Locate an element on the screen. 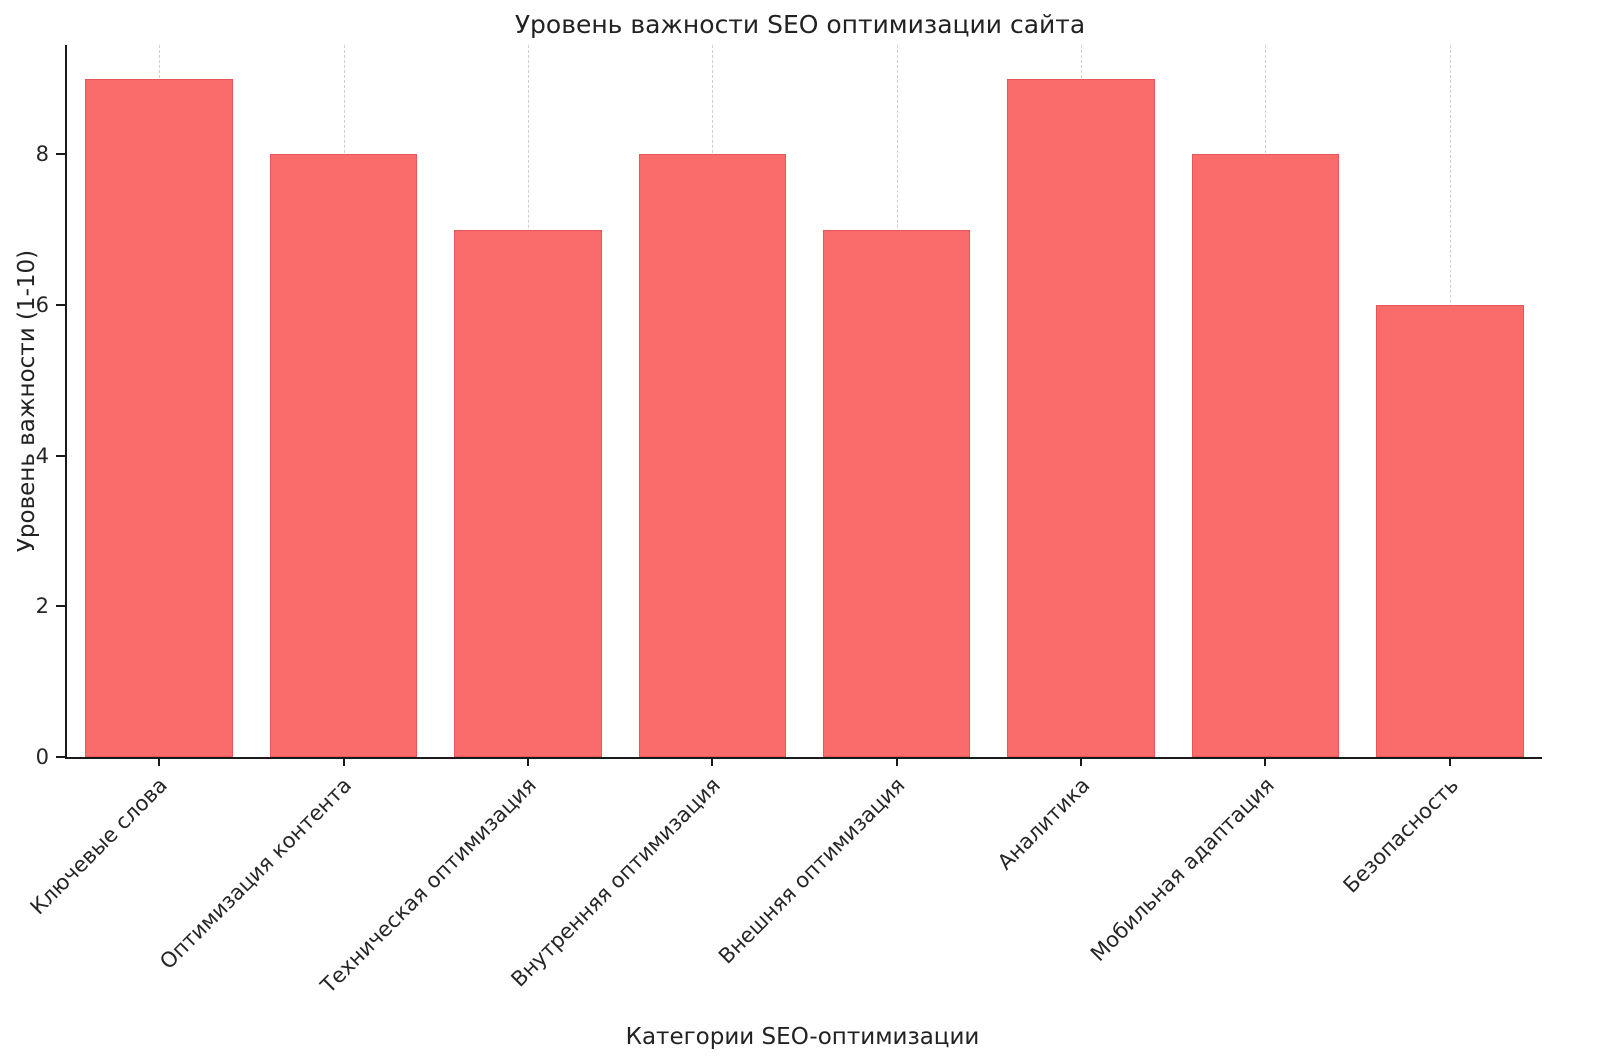 The image size is (1600, 1062). y-tick-label: 6 is located at coordinates (42, 304).